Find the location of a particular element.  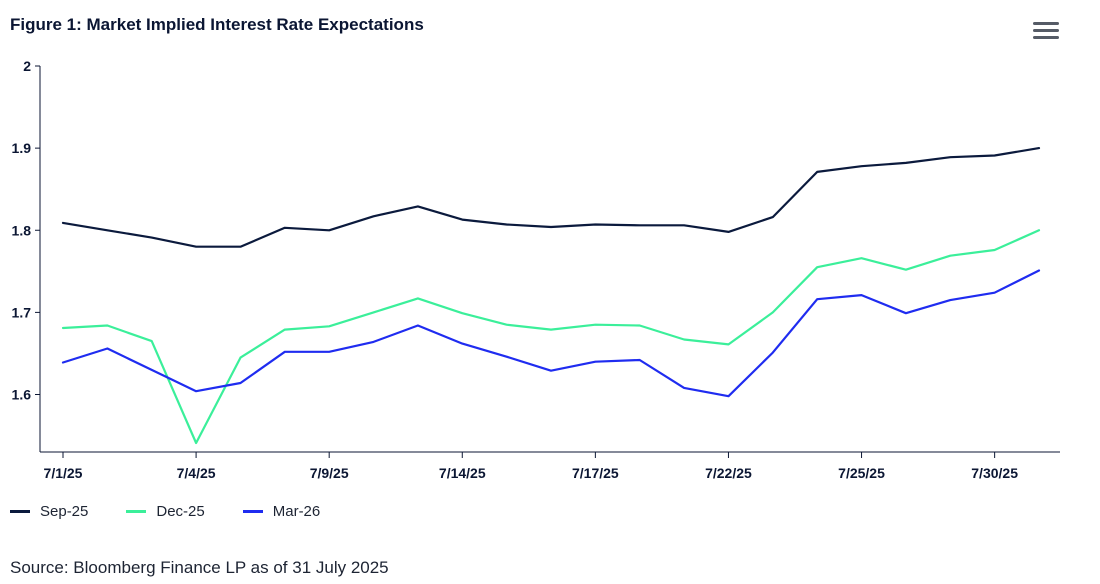

legend-item-dec-25: Dec-25 is located at coordinates (165, 511).